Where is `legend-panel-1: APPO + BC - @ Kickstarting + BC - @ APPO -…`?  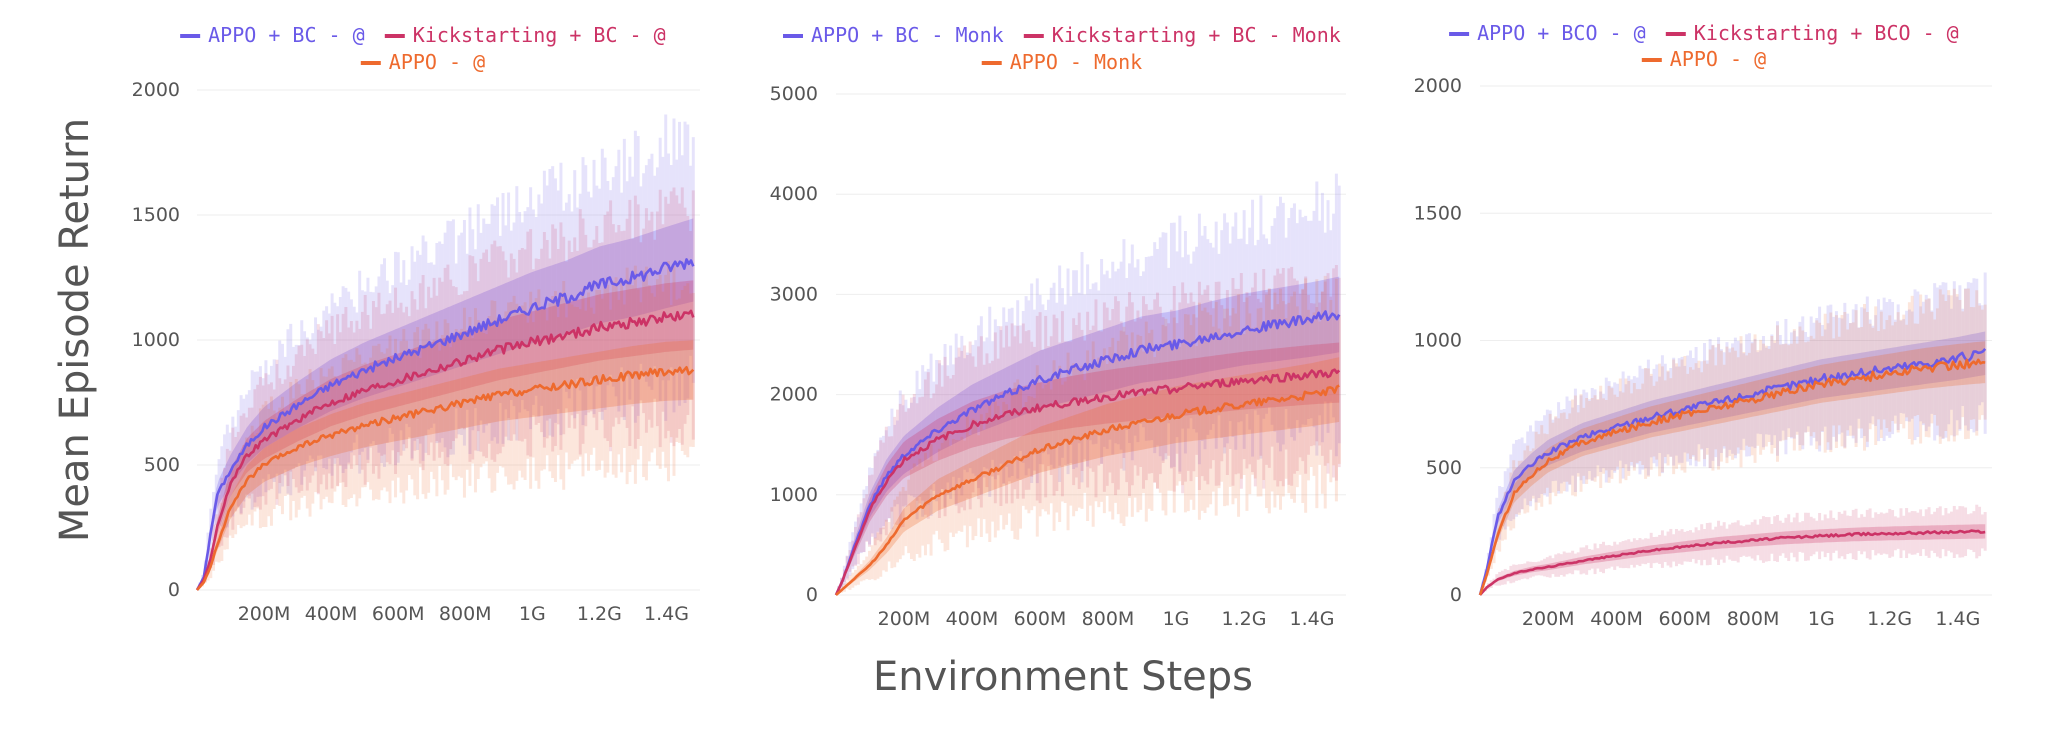
legend-panel-1: APPO + BC - @ Kickstarting + BC - @ APPO -… is located at coordinates (423, 48).